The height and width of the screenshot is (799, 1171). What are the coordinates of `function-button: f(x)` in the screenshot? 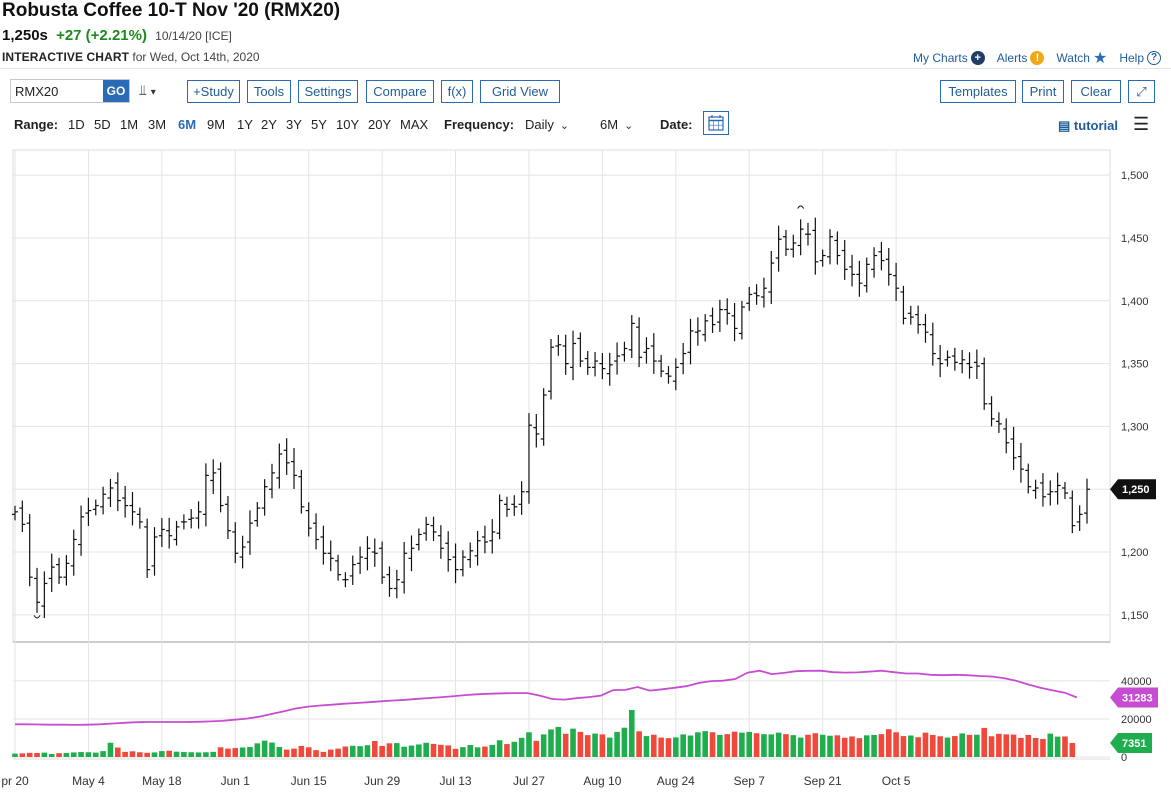 It's located at (457, 91).